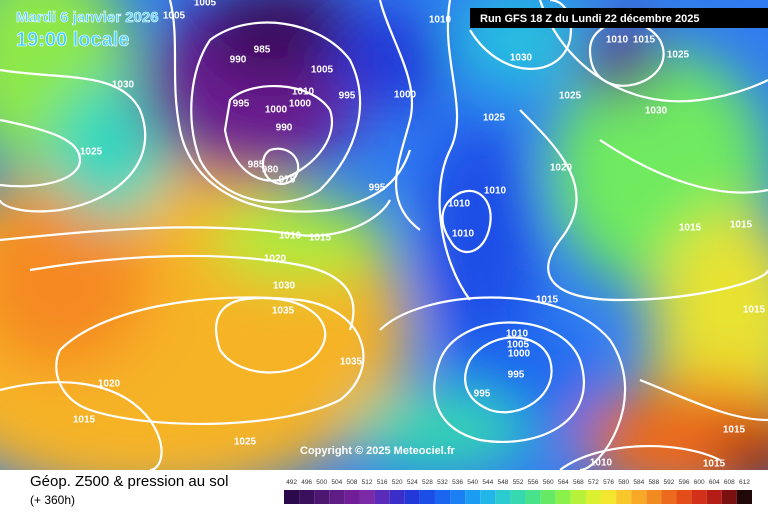  I want to click on scale-label: 520, so click(397, 482).